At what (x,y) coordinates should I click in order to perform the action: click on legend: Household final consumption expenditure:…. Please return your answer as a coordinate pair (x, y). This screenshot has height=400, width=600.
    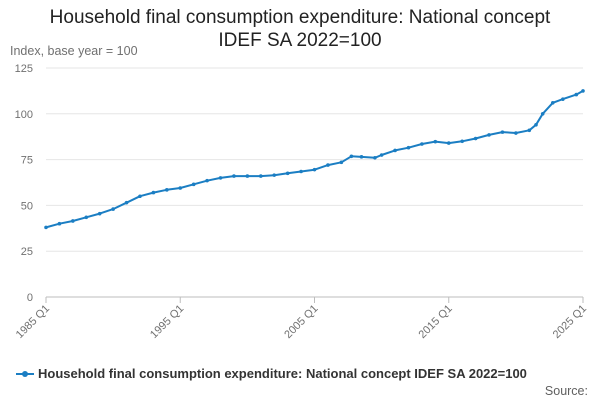
    Looking at the image, I should click on (271, 373).